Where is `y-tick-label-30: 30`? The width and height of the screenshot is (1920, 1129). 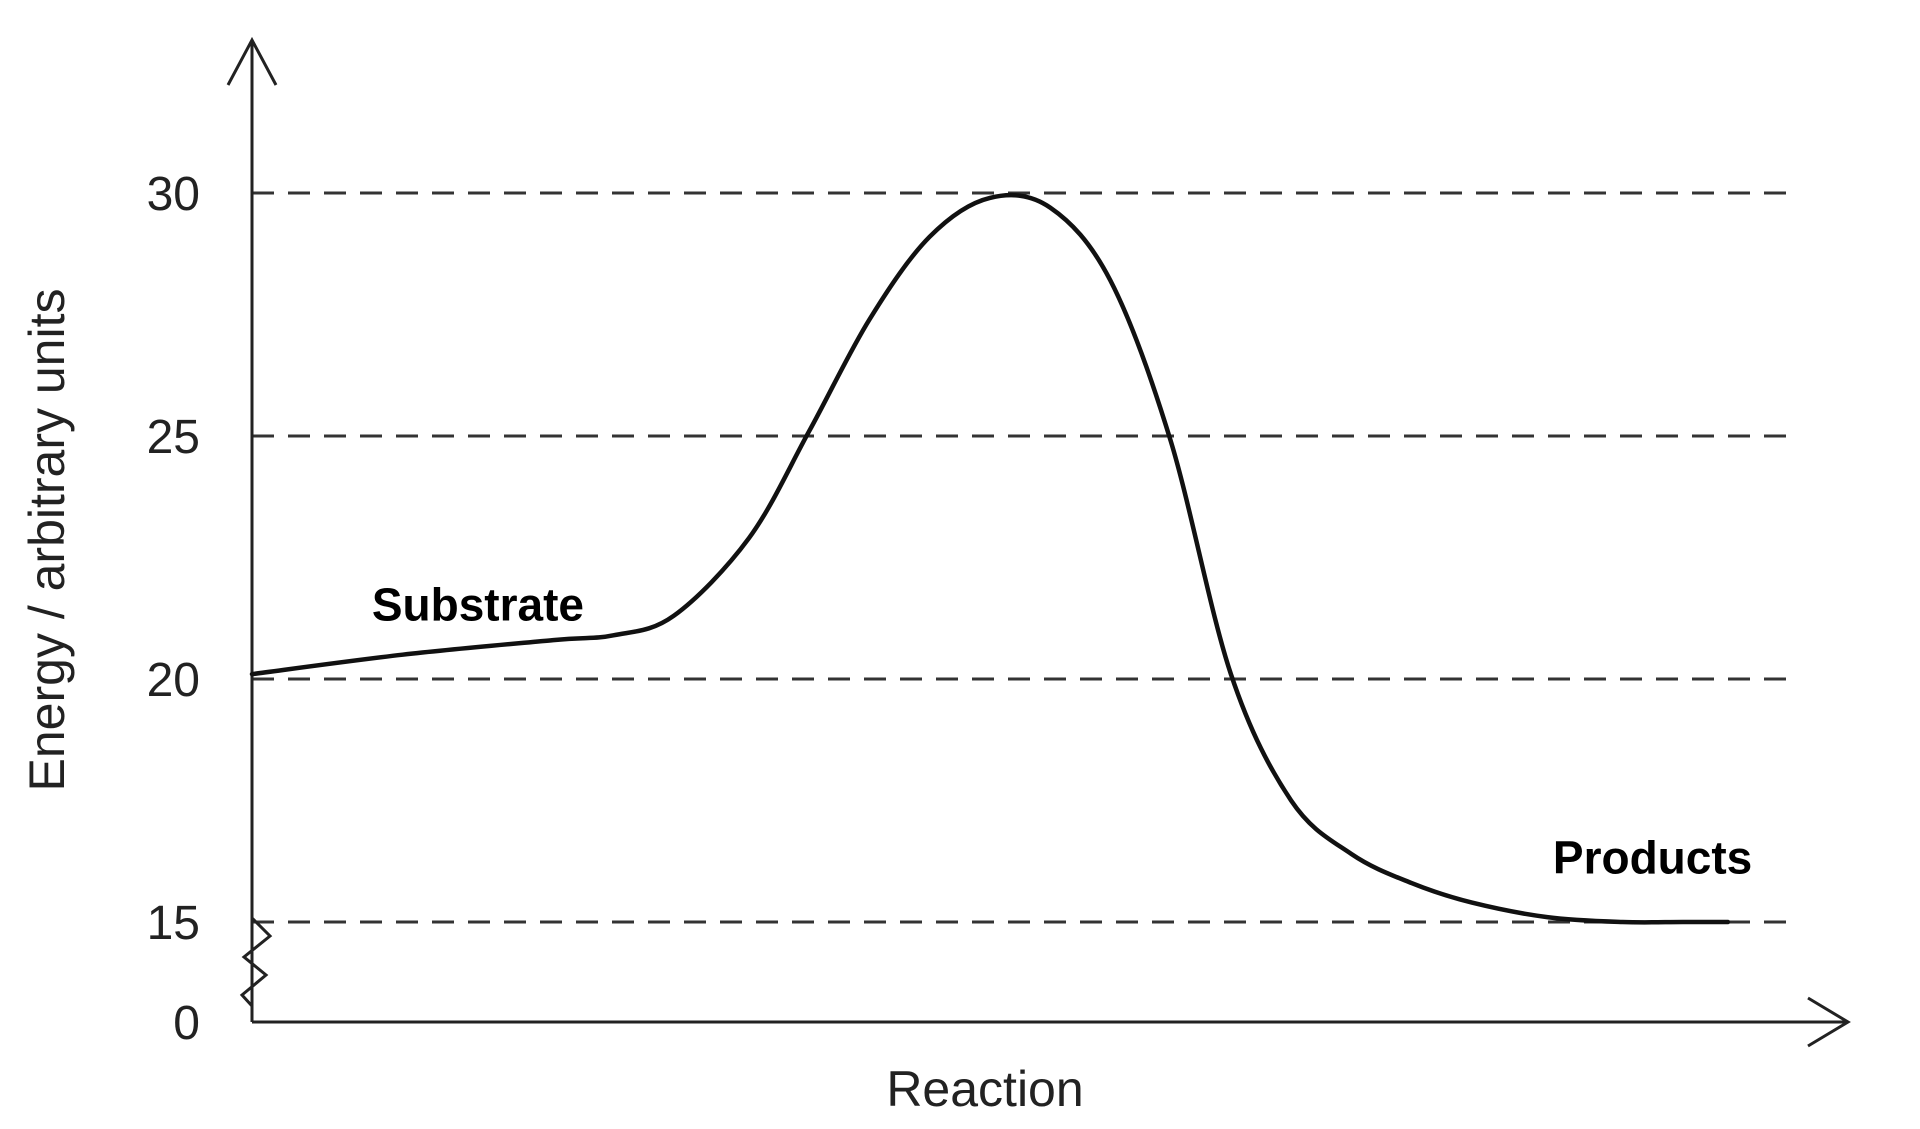 y-tick-label-30: 30 is located at coordinates (173, 194).